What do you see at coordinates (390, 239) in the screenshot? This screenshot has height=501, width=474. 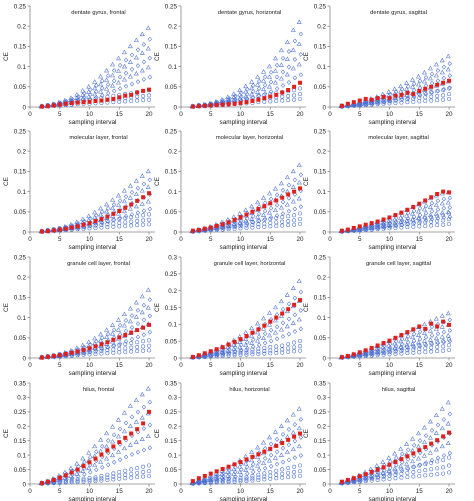 I see `x-tick-label: 10` at bounding box center [390, 239].